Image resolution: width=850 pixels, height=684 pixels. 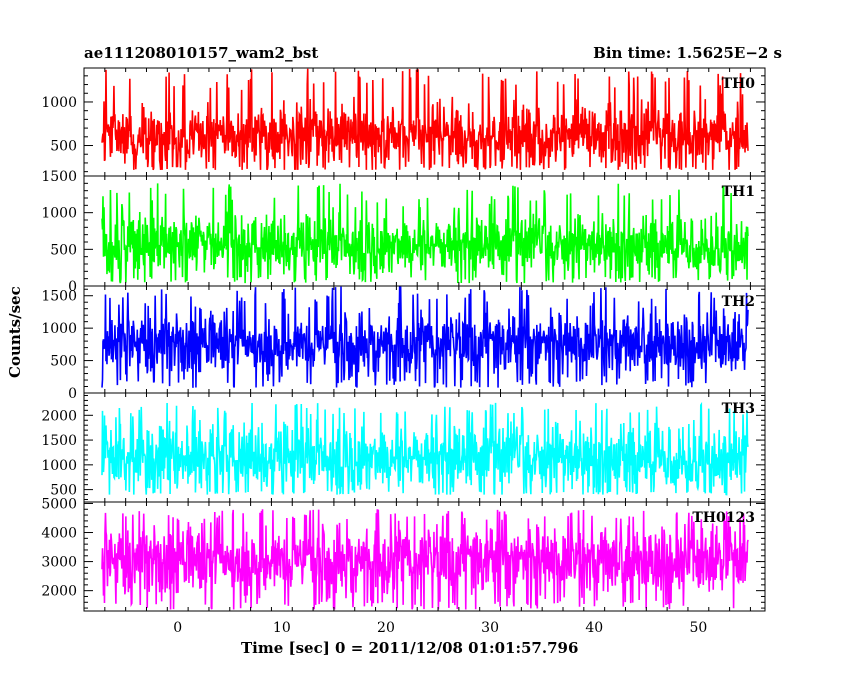 I want to click on x-tick-label: 10, so click(x=282, y=628).